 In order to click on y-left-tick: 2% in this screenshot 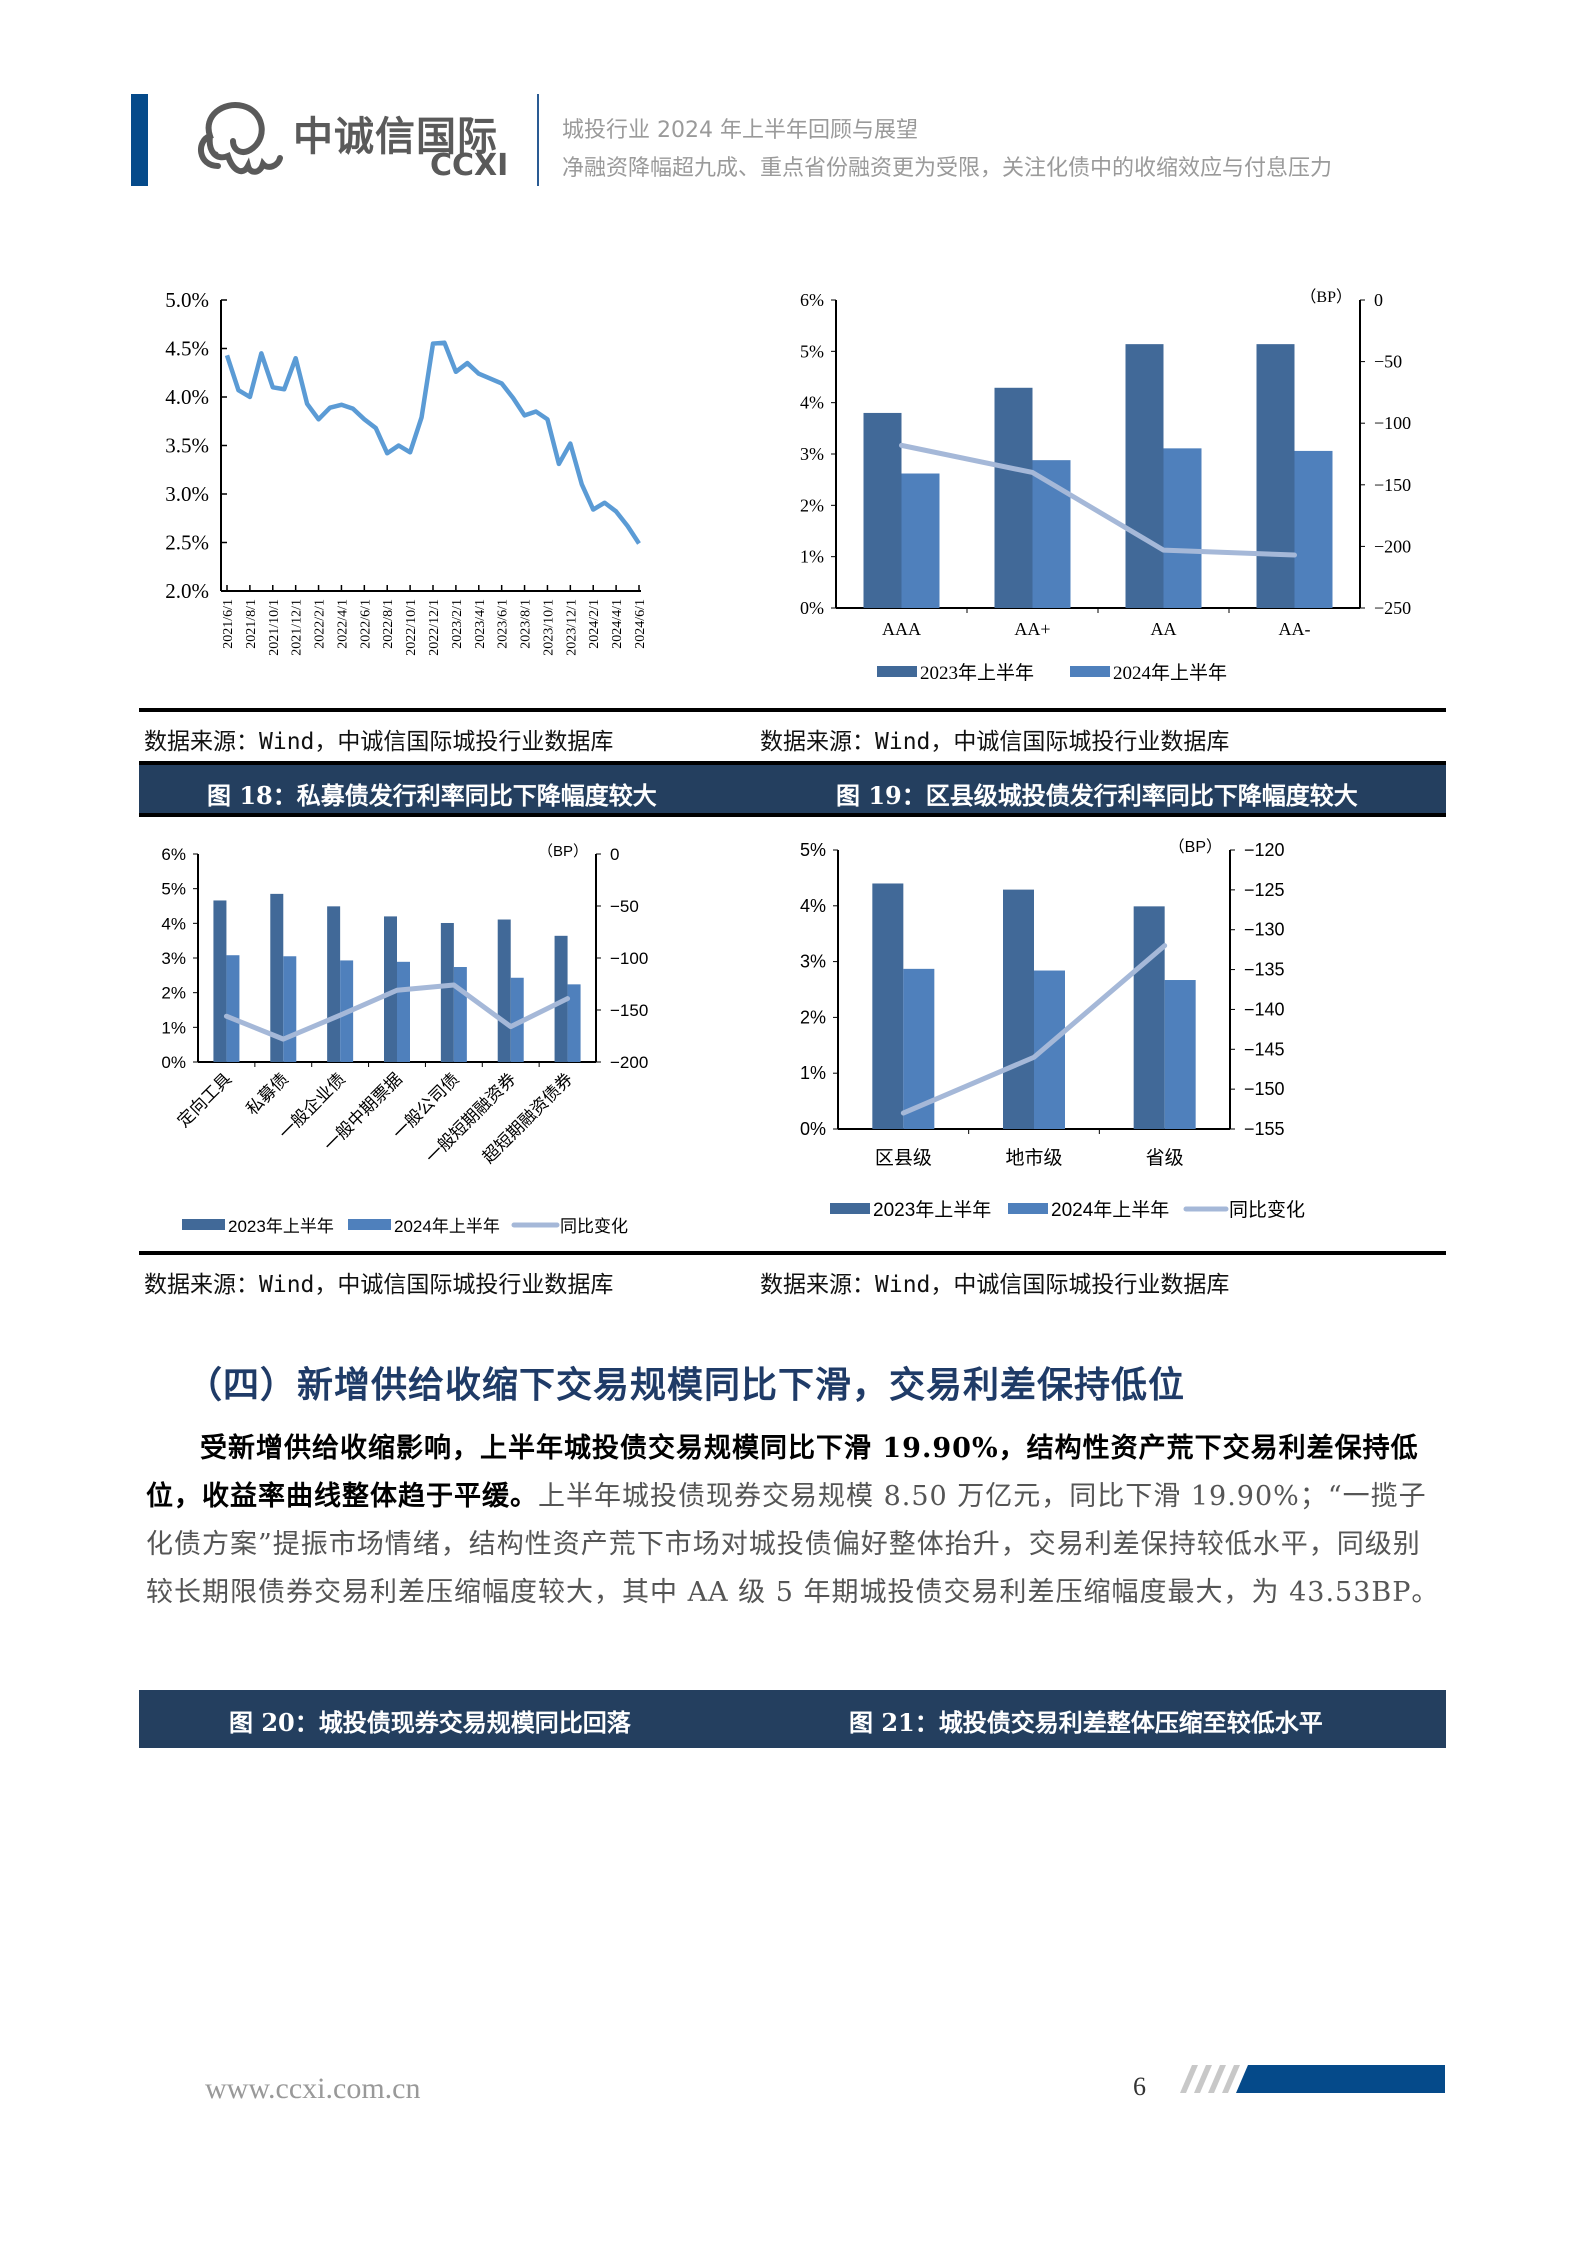, I will do `click(173, 993)`.